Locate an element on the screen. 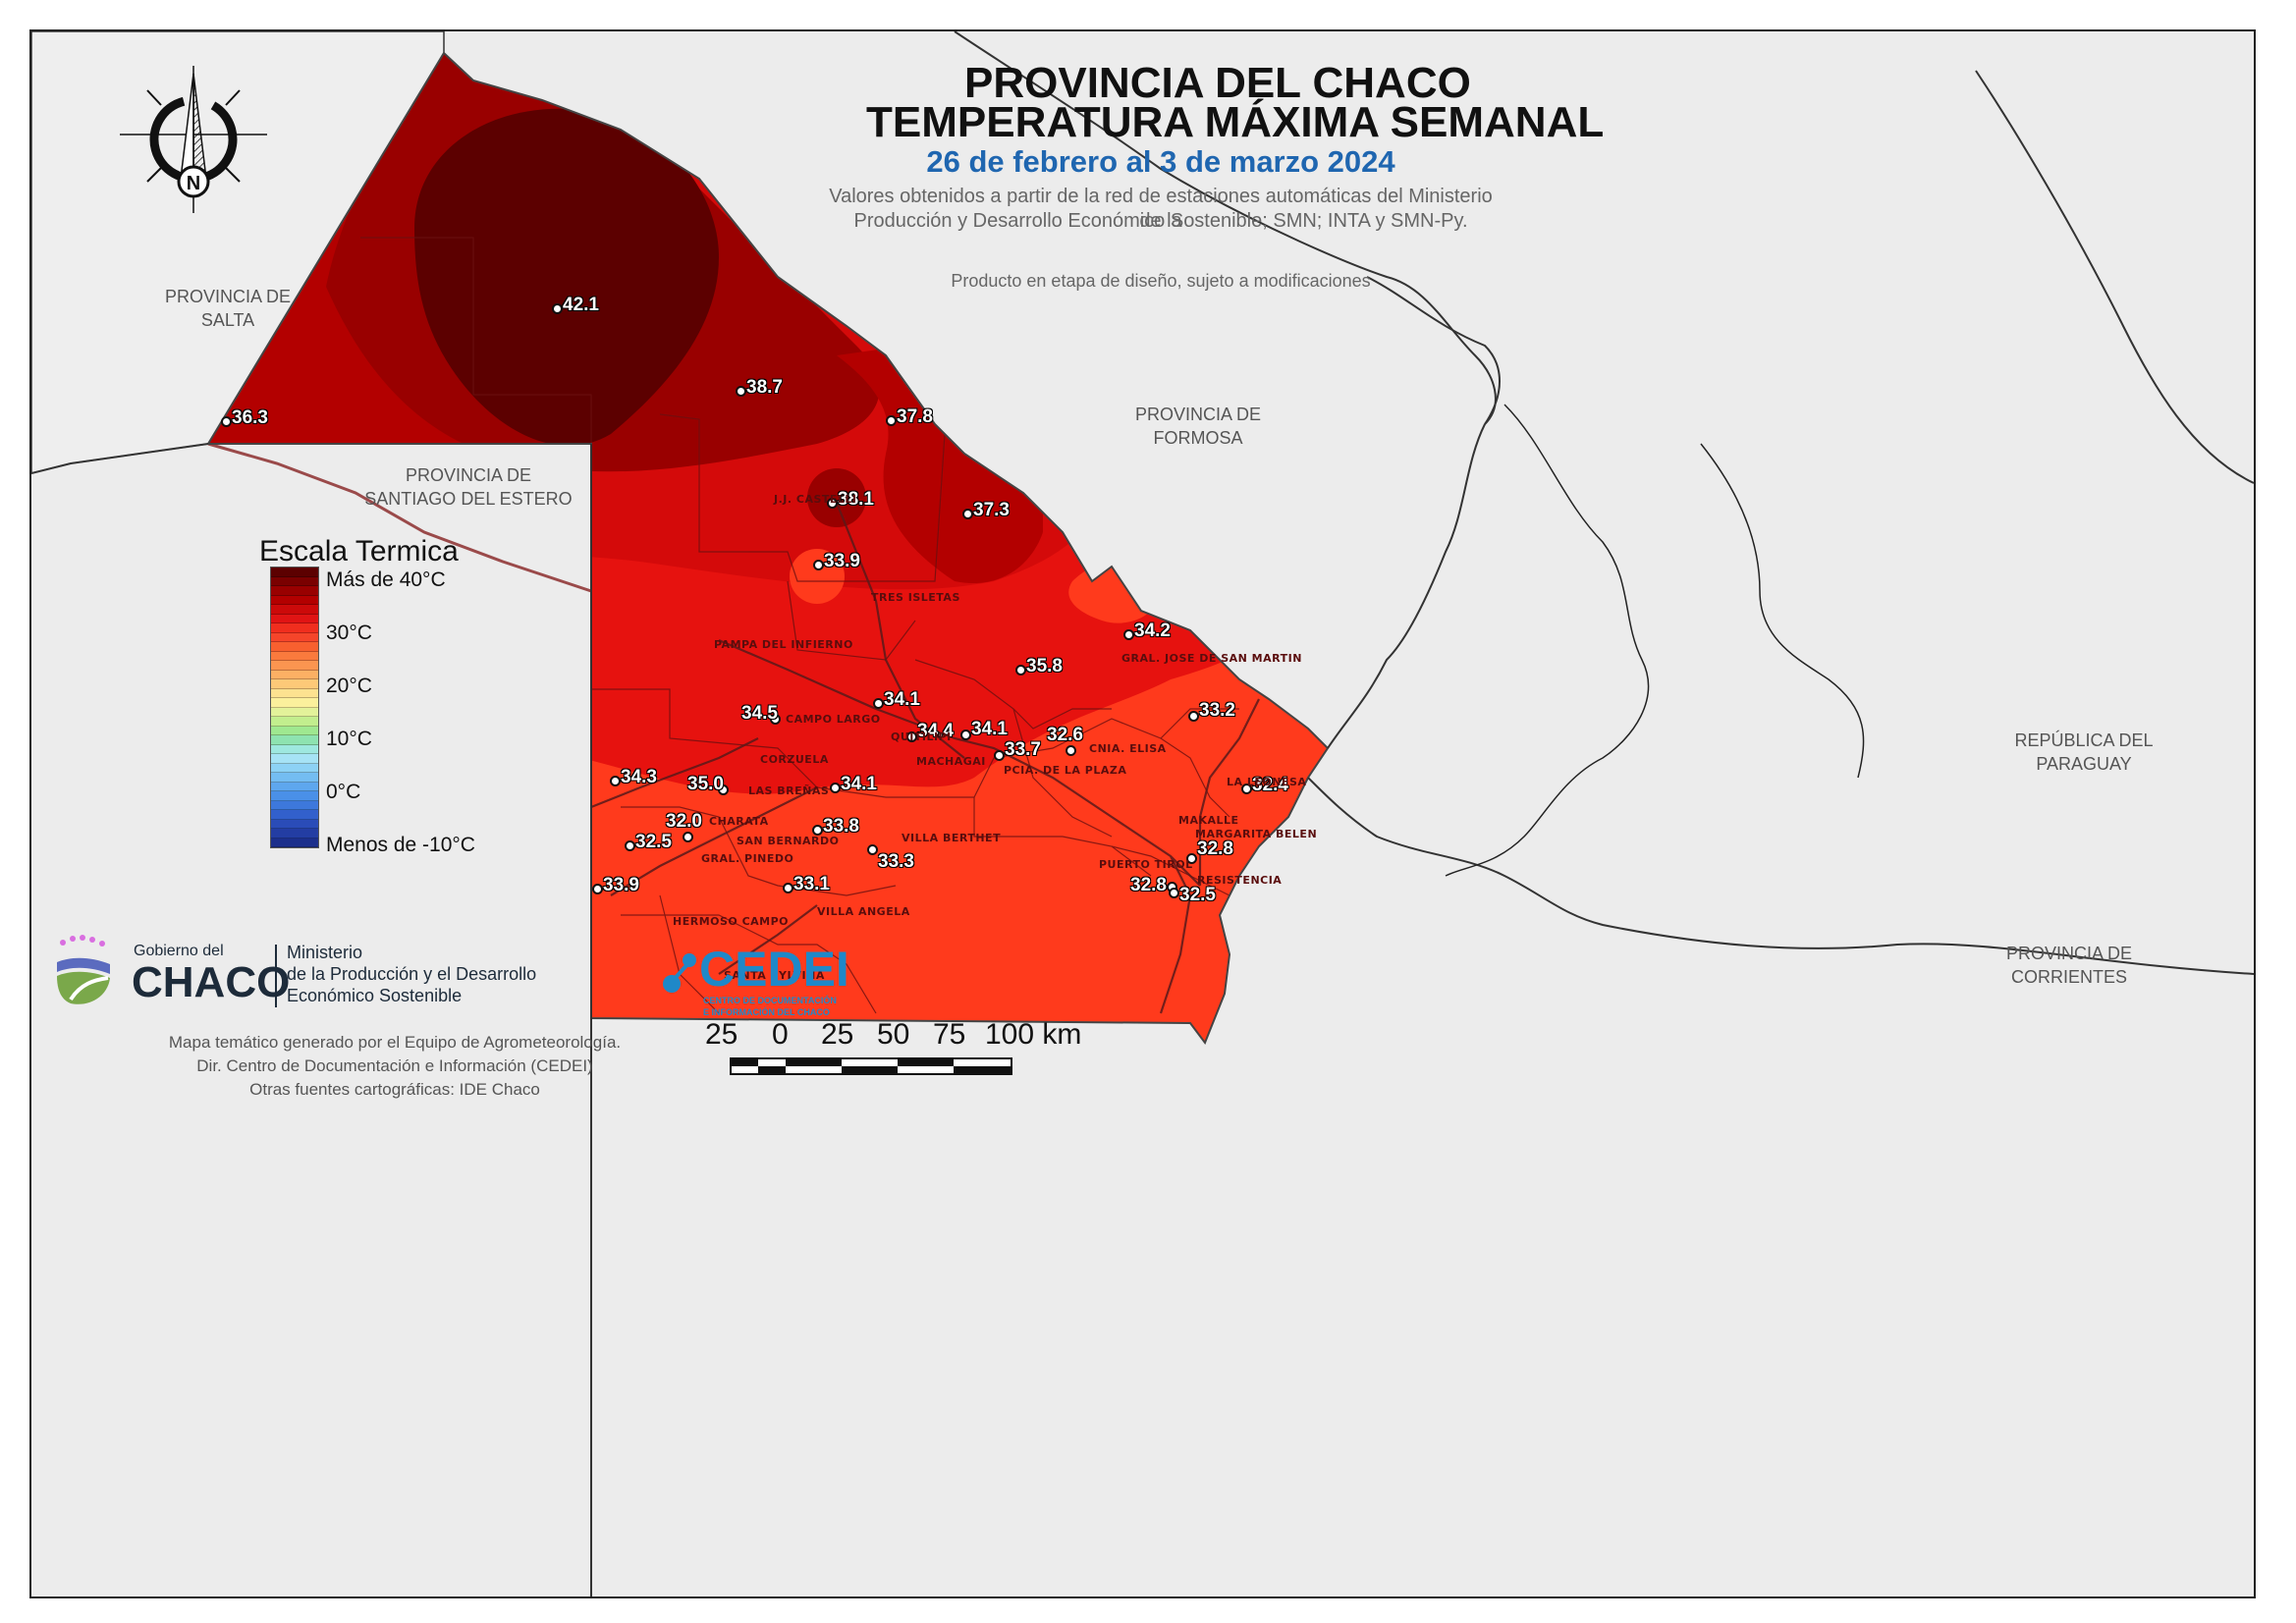 The height and width of the screenshot is (1623, 2296). chaco-leaf-icon is located at coordinates (83, 969).